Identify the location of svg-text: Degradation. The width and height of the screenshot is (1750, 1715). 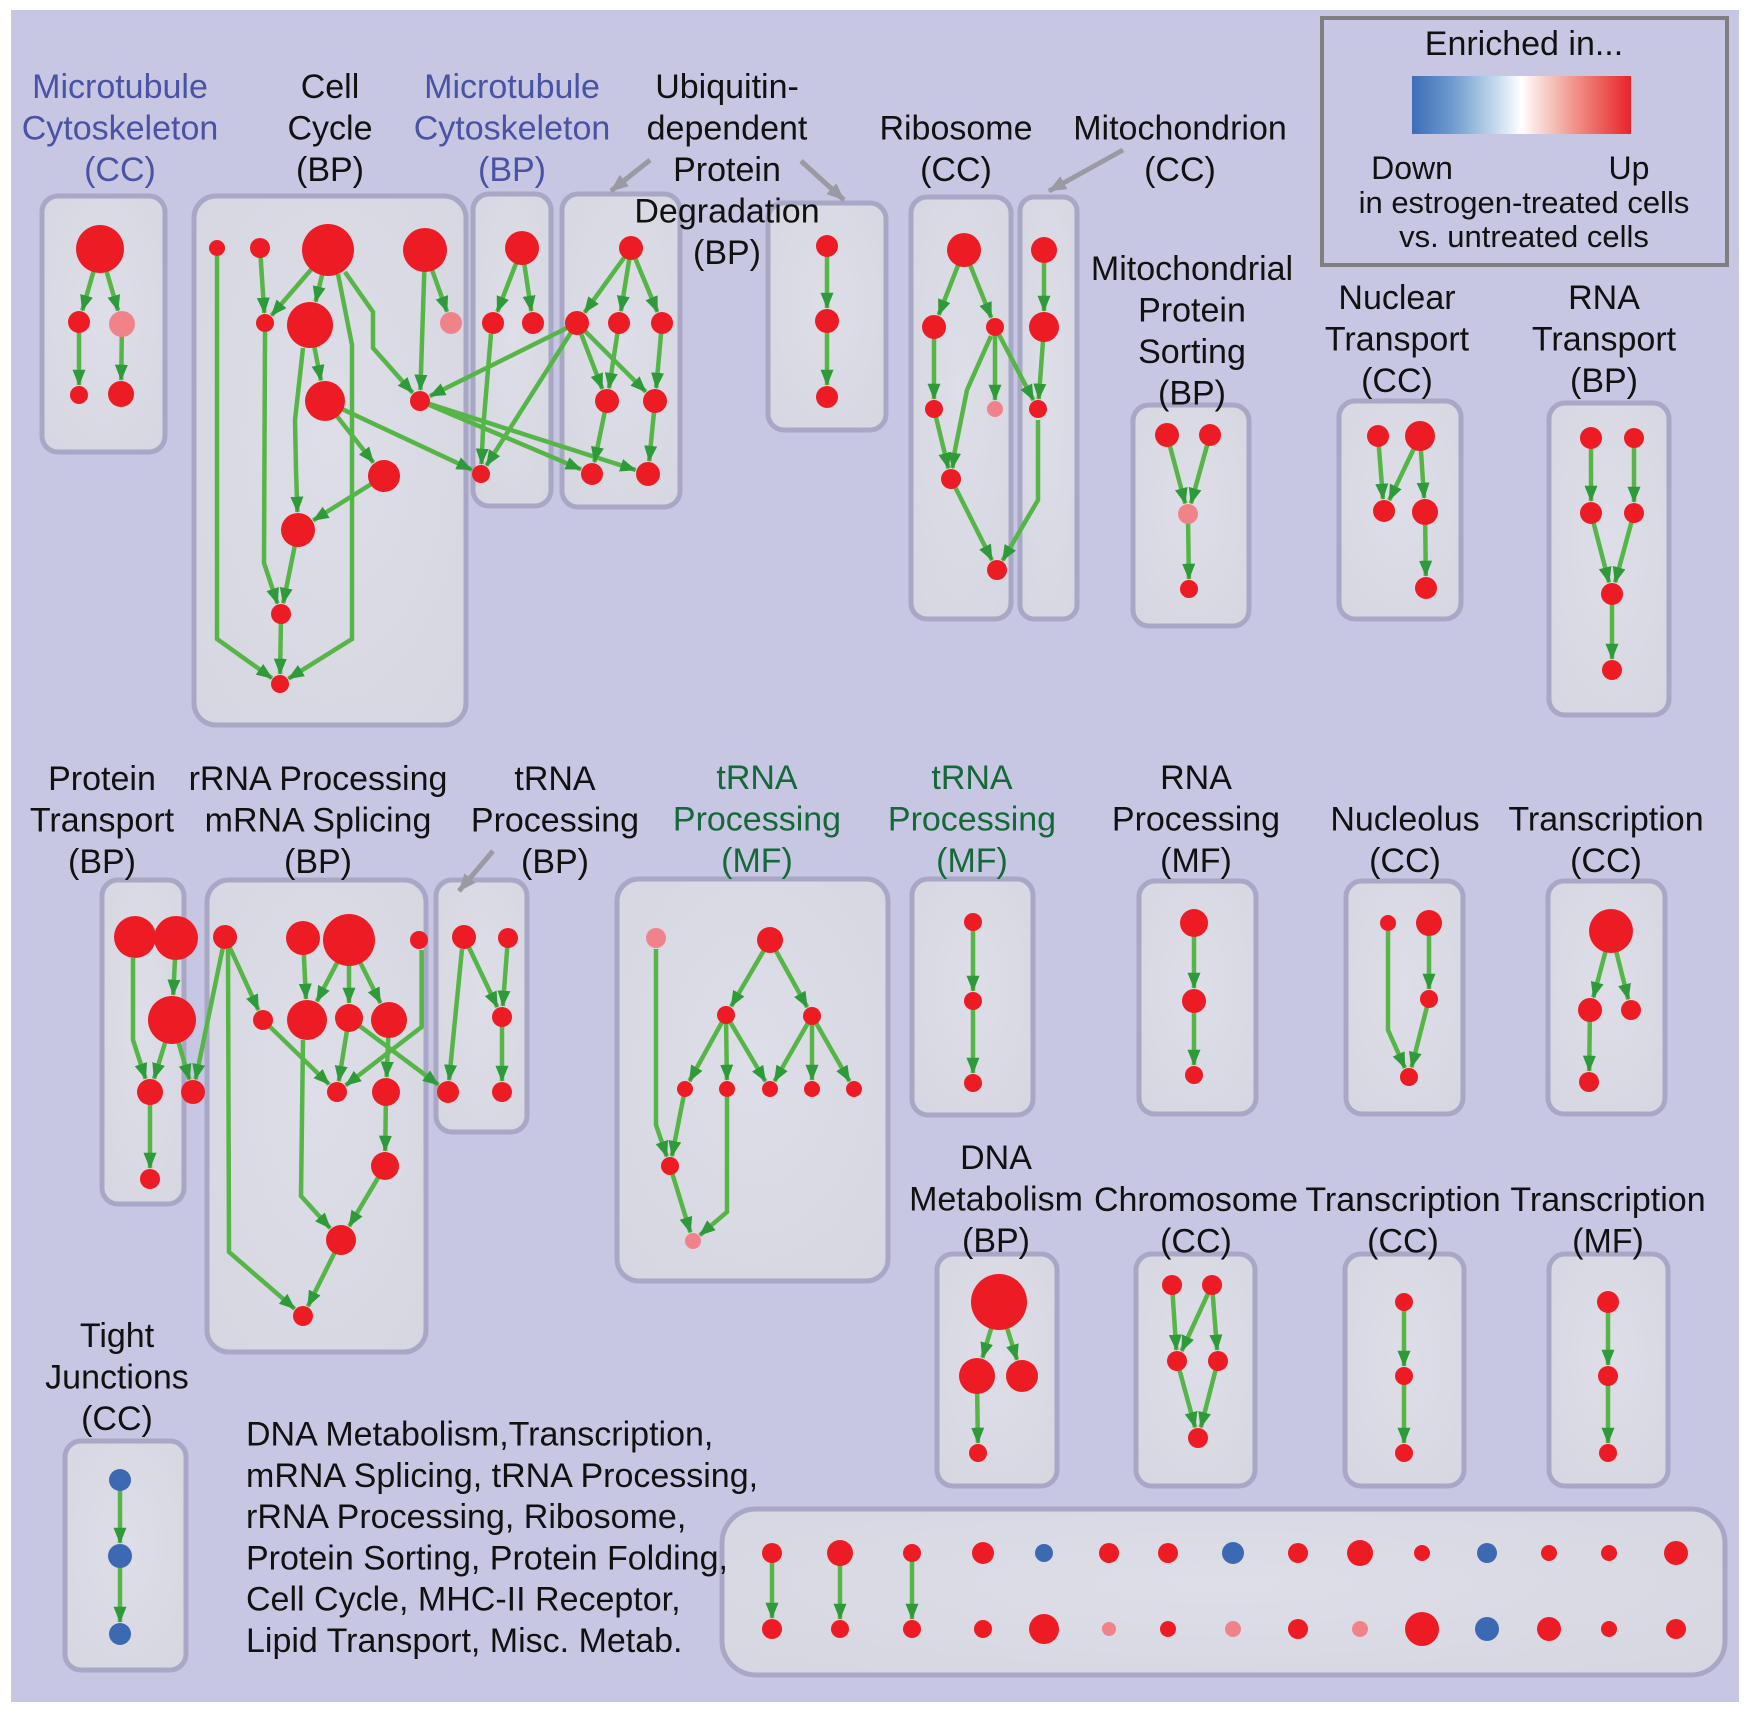
(726, 212).